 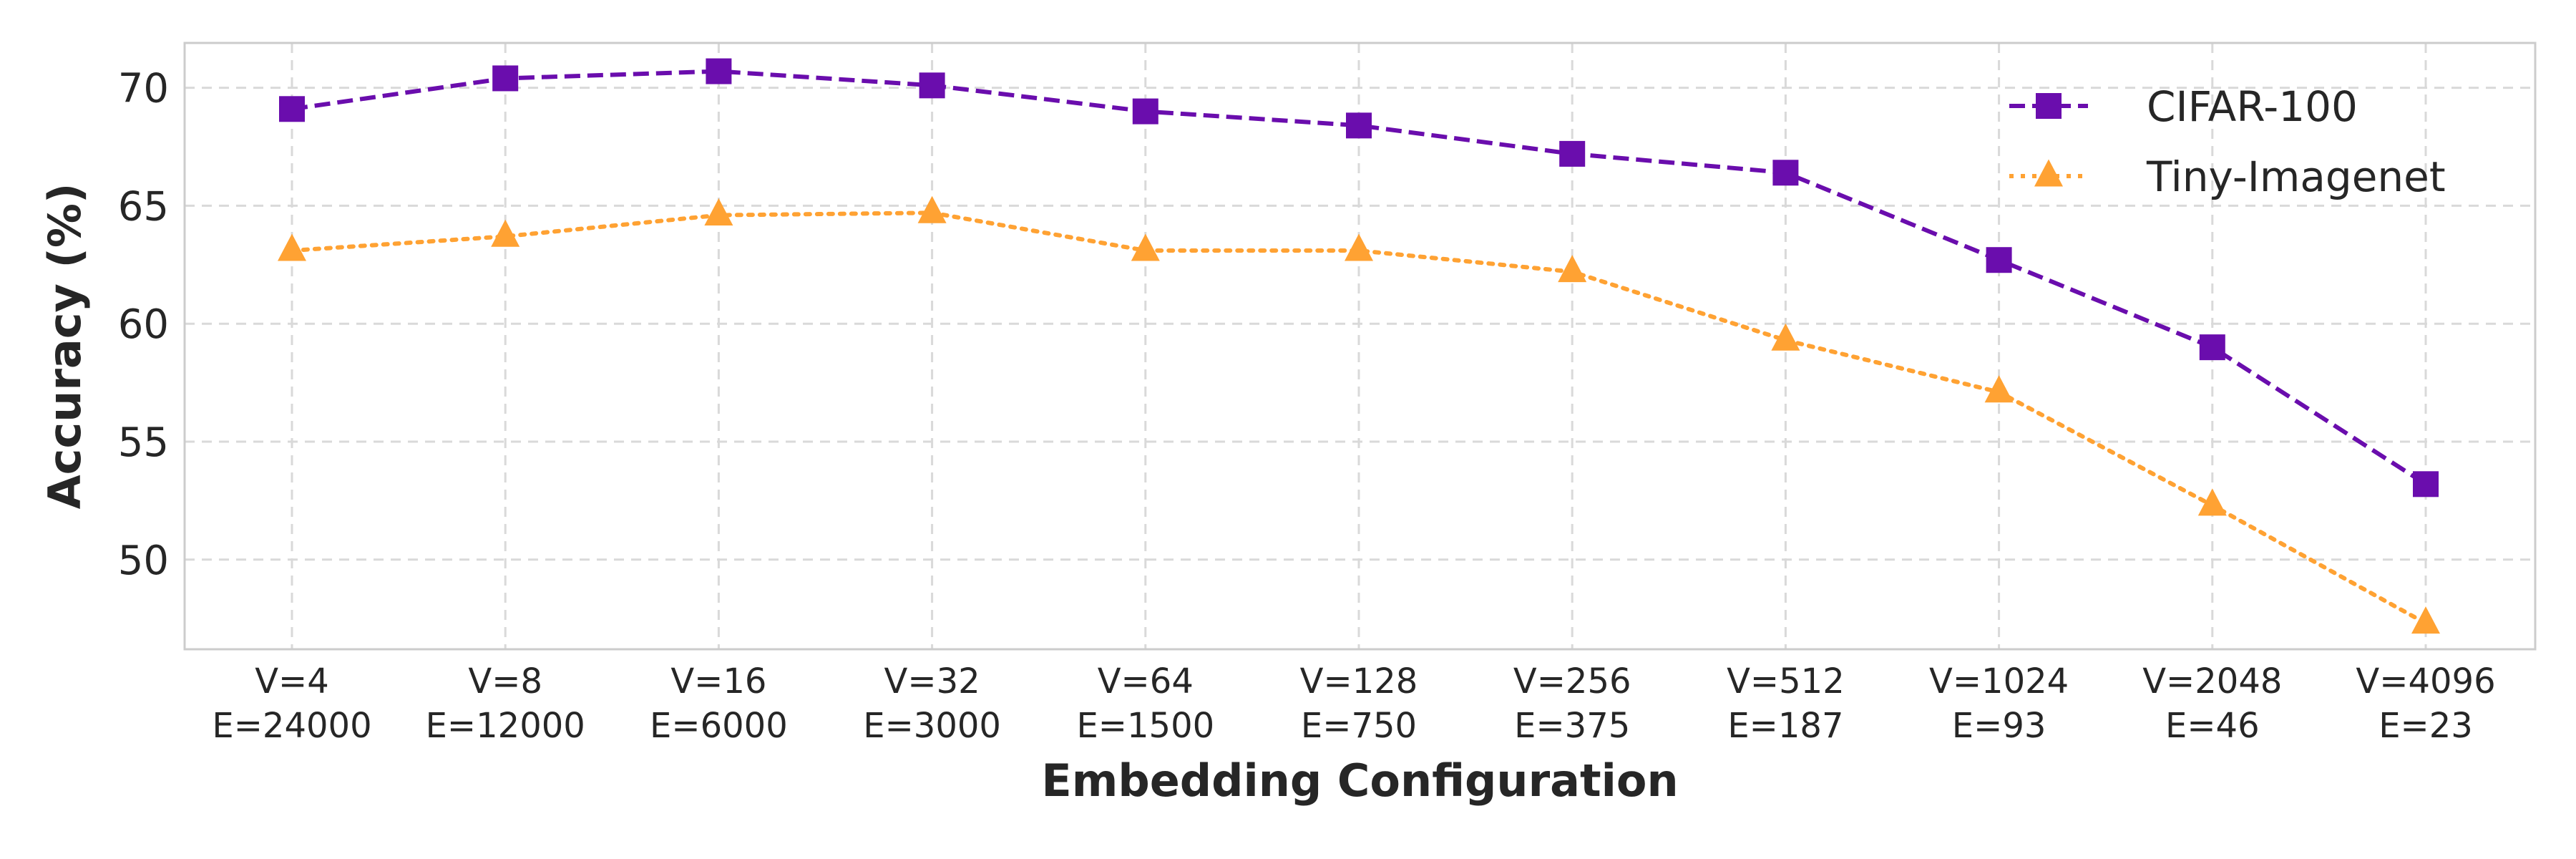 I want to click on x-axis-title: Embedding Configuration, so click(x=1359, y=780).